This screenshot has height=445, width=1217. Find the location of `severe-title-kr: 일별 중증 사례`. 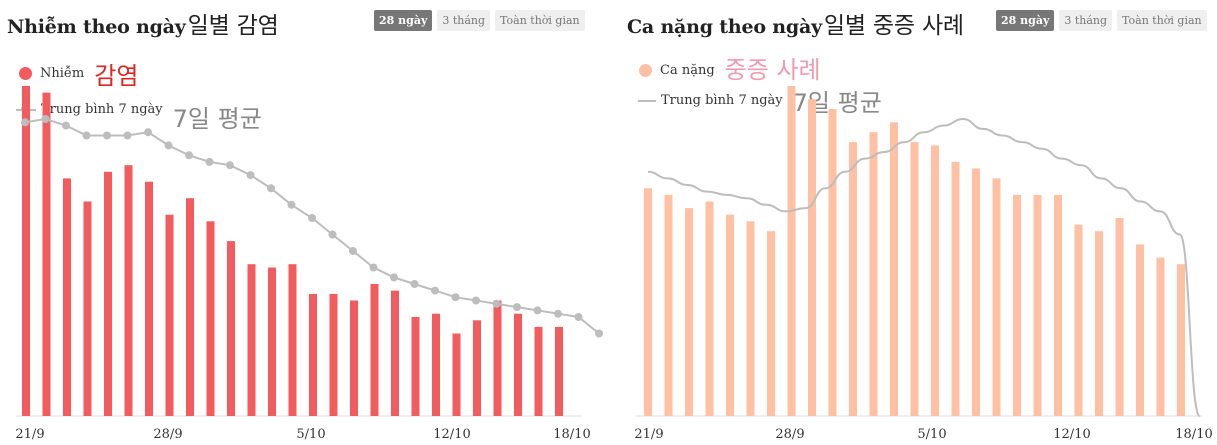

severe-title-kr: 일별 중증 사례 is located at coordinates (893, 26).